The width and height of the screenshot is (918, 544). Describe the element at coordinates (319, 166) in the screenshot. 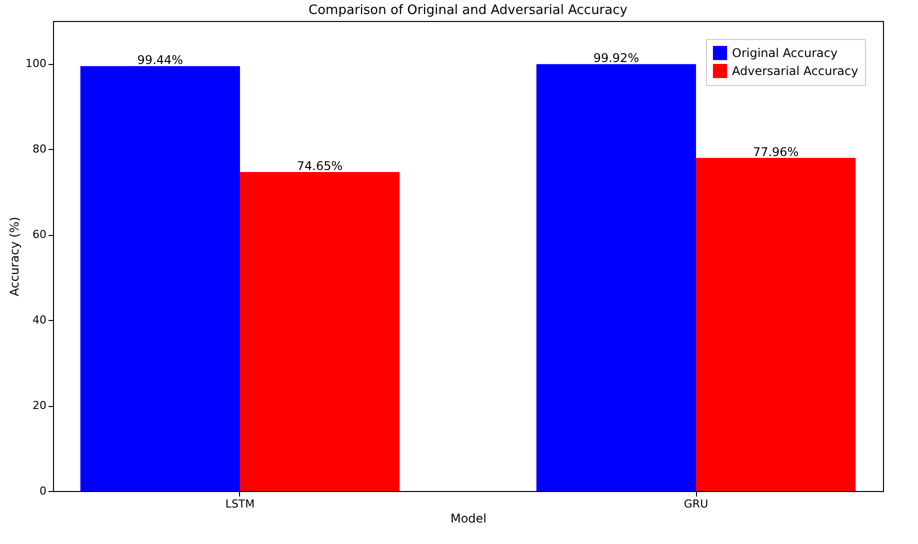

I see `data-label: 74.65%` at that location.